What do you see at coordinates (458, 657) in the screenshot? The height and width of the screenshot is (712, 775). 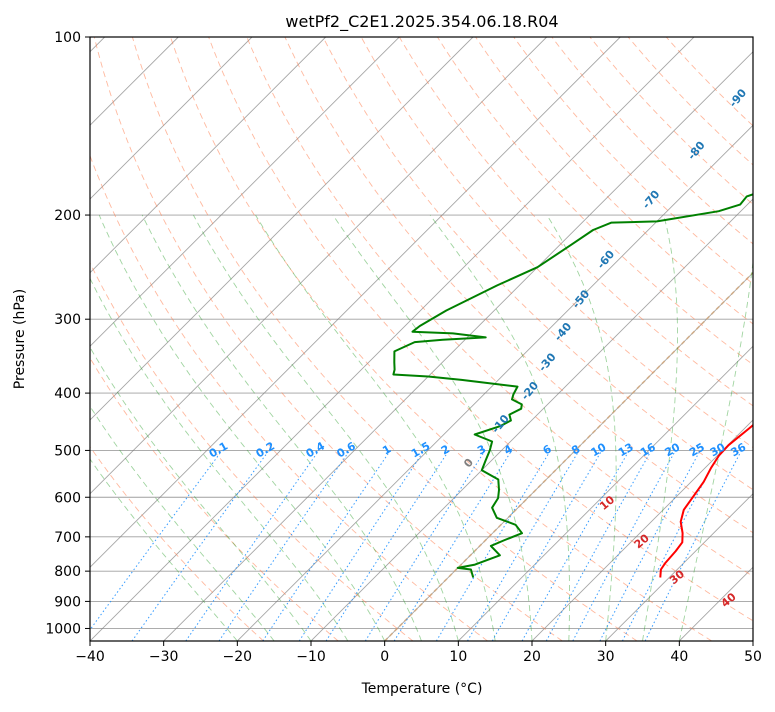 I see `x-tick-label: 10` at bounding box center [458, 657].